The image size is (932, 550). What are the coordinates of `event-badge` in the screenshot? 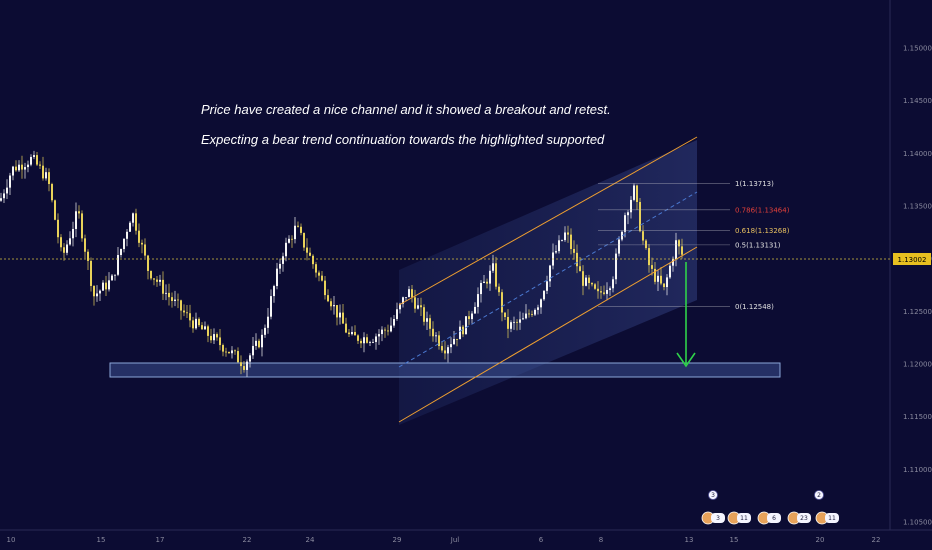 It's located at (718, 518).